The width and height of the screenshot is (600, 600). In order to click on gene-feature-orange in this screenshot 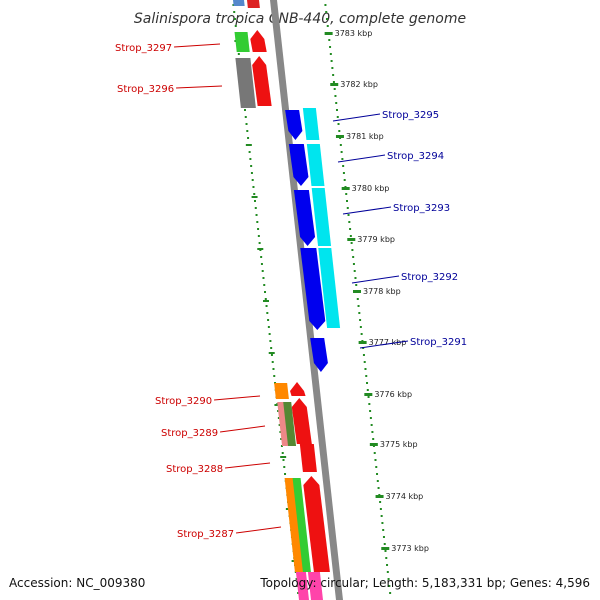, I will do `click(281, 391)`.